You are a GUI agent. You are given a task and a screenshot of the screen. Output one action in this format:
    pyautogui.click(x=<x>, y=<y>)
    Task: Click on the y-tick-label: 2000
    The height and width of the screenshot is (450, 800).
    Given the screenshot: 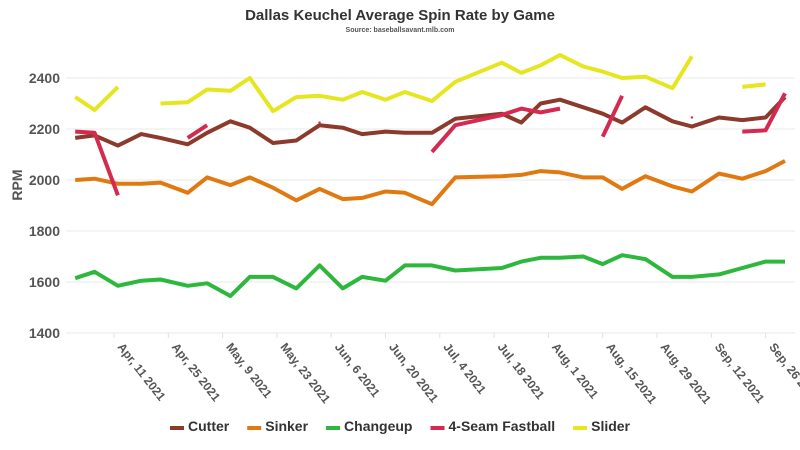 What is the action you would take?
    pyautogui.click(x=44, y=180)
    